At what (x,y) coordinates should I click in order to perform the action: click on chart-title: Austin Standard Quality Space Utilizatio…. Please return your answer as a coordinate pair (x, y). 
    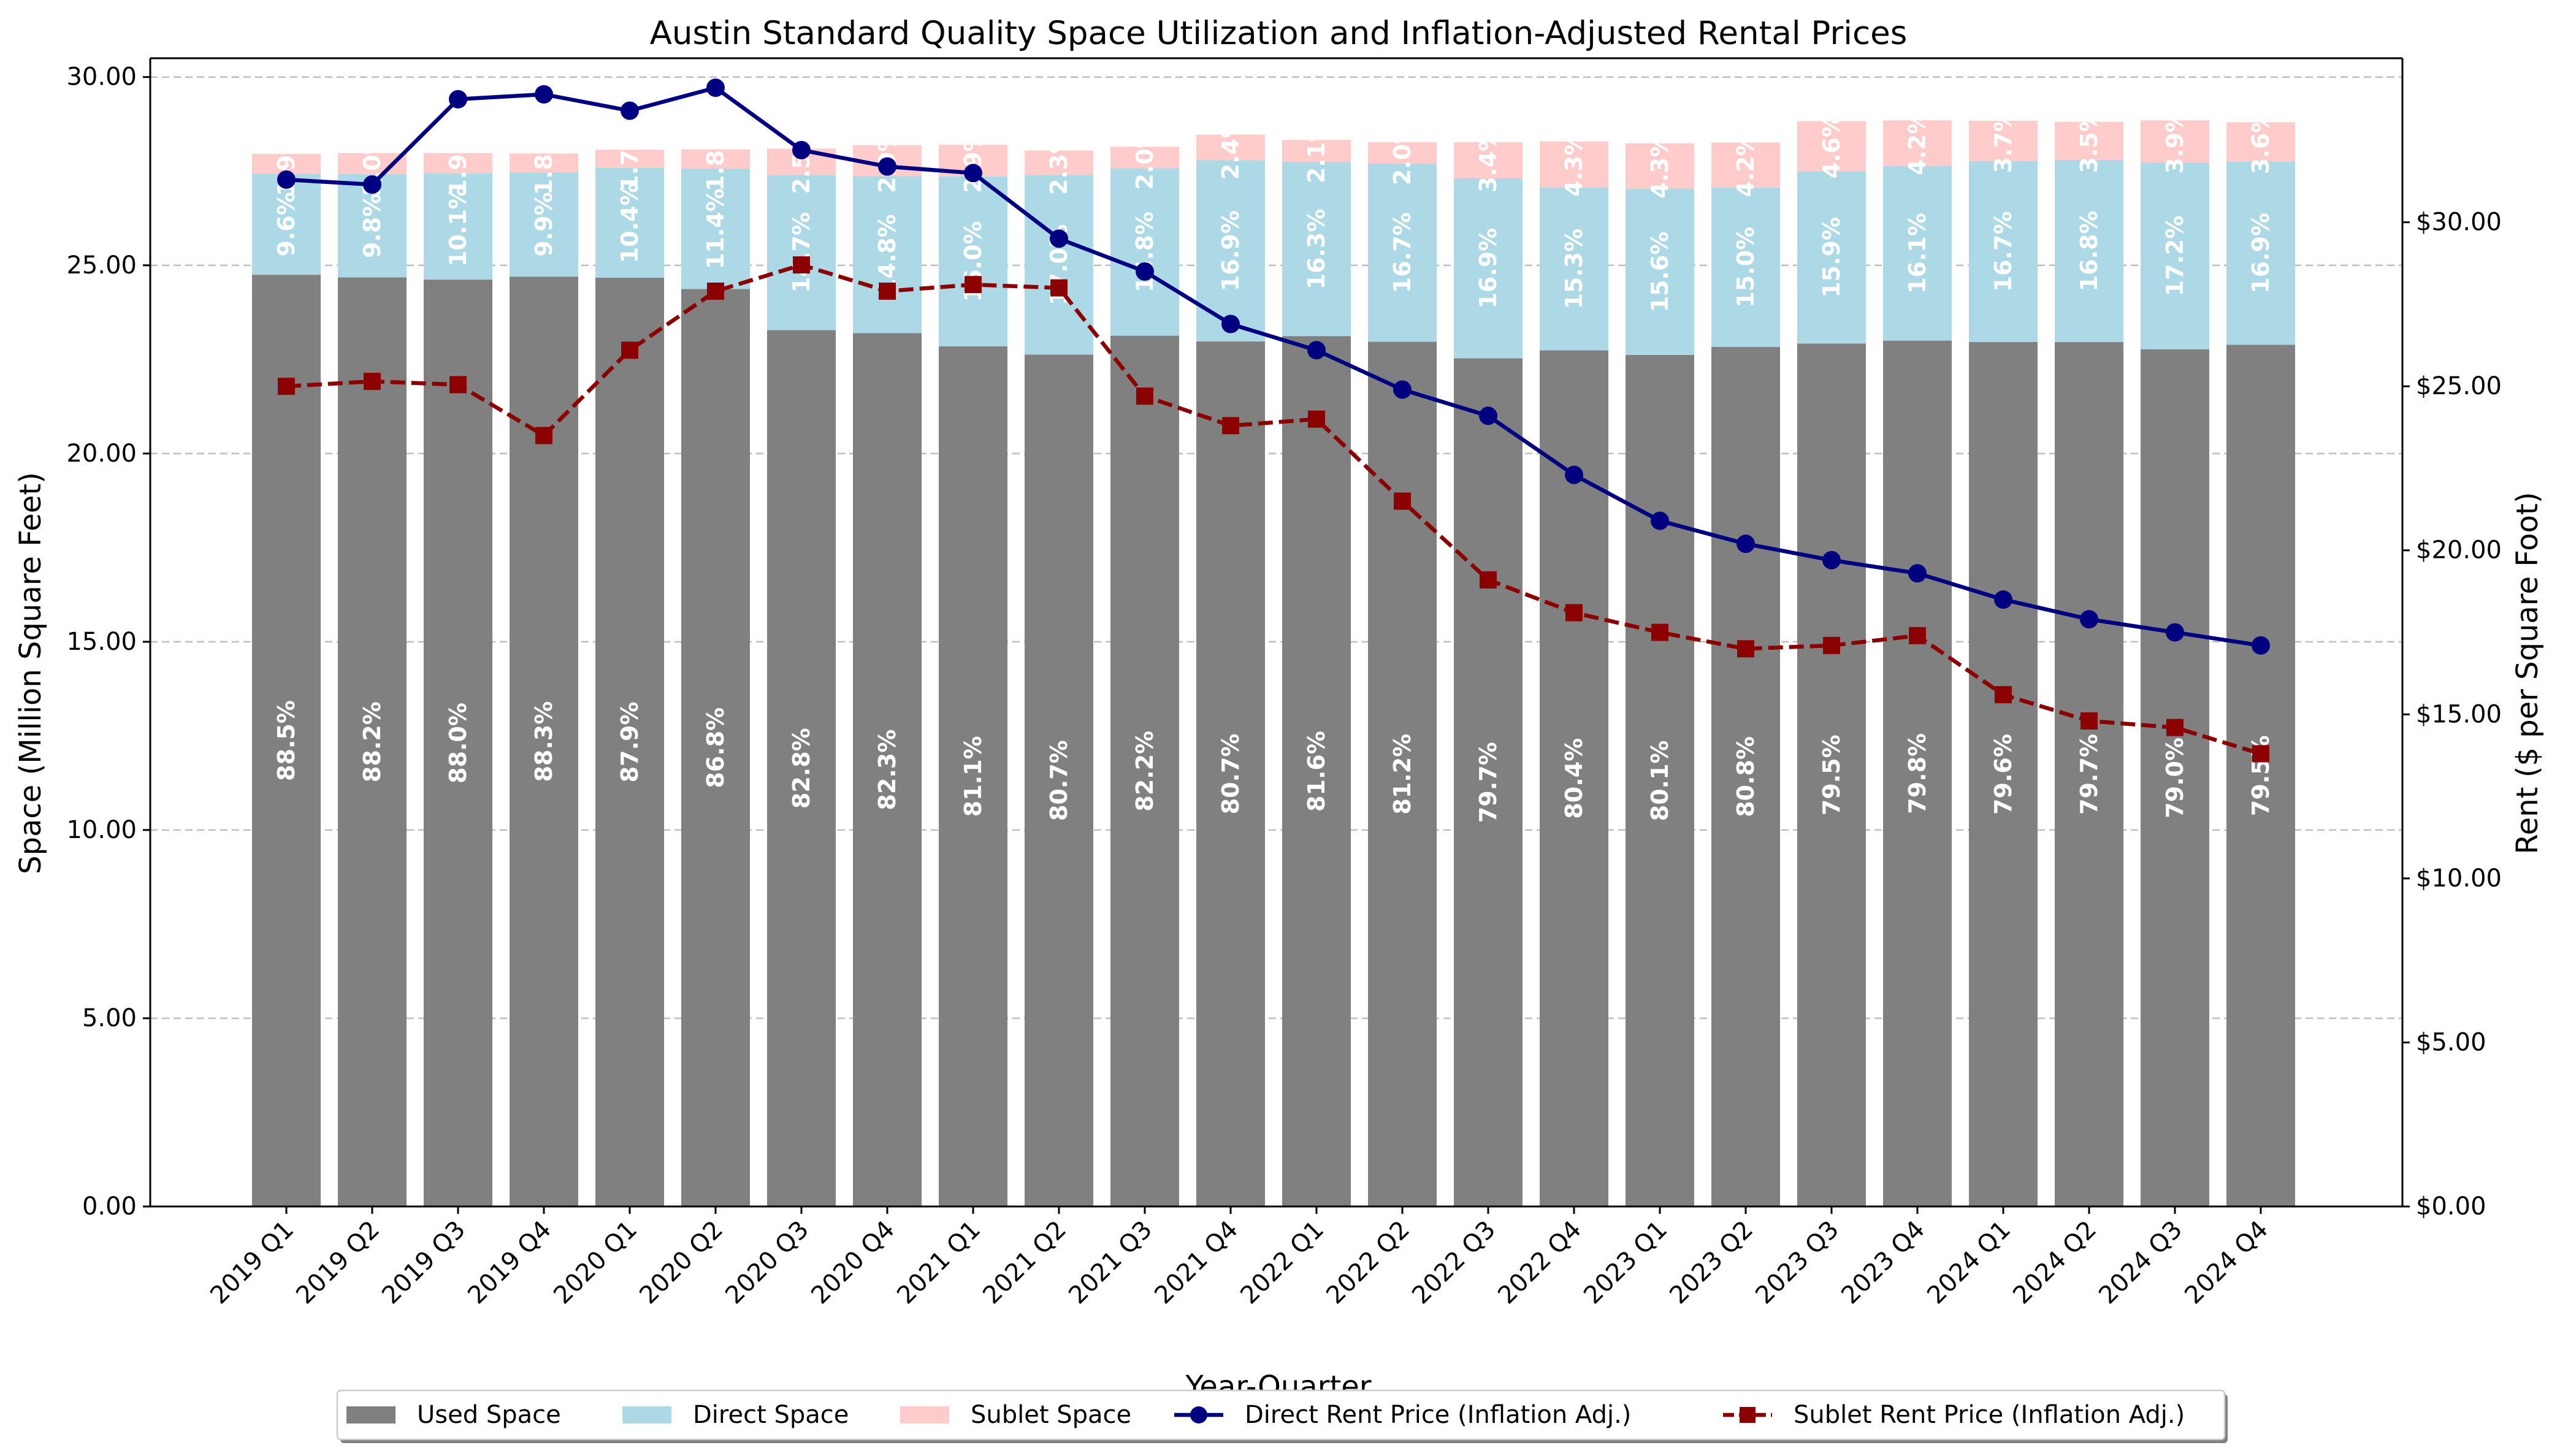
    Looking at the image, I should click on (1279, 33).